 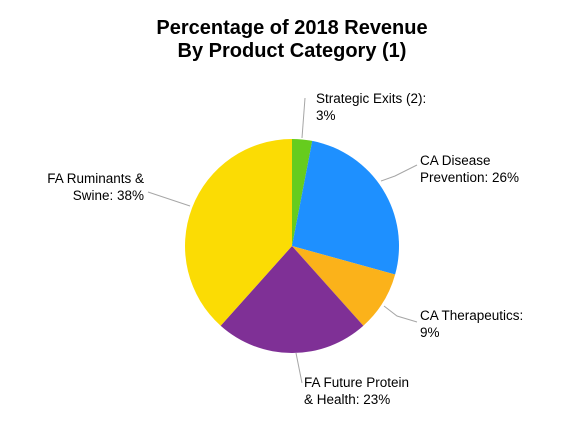 What do you see at coordinates (469, 177) in the screenshot?
I see `slice-label-line: Prevention: 26%` at bounding box center [469, 177].